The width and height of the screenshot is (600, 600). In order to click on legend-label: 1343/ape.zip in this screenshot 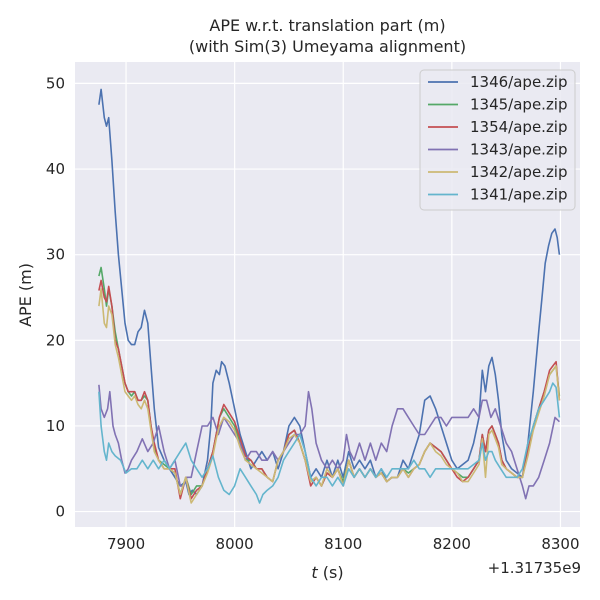, I will do `click(519, 150)`.